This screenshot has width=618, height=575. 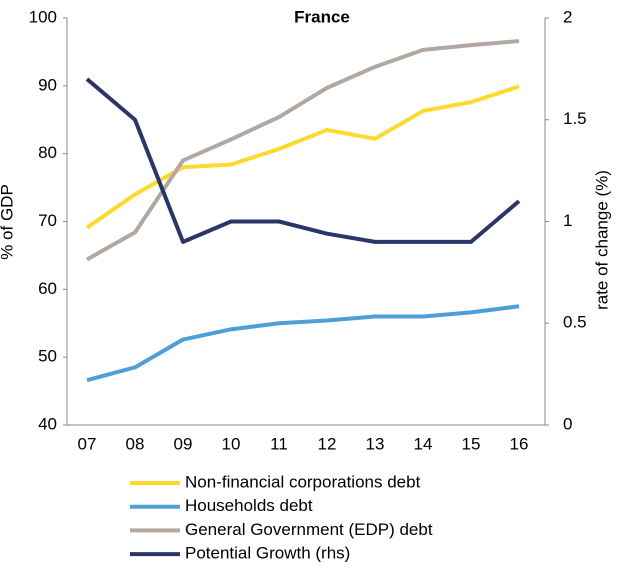 I want to click on x-tick-label: 08, so click(x=135, y=443).